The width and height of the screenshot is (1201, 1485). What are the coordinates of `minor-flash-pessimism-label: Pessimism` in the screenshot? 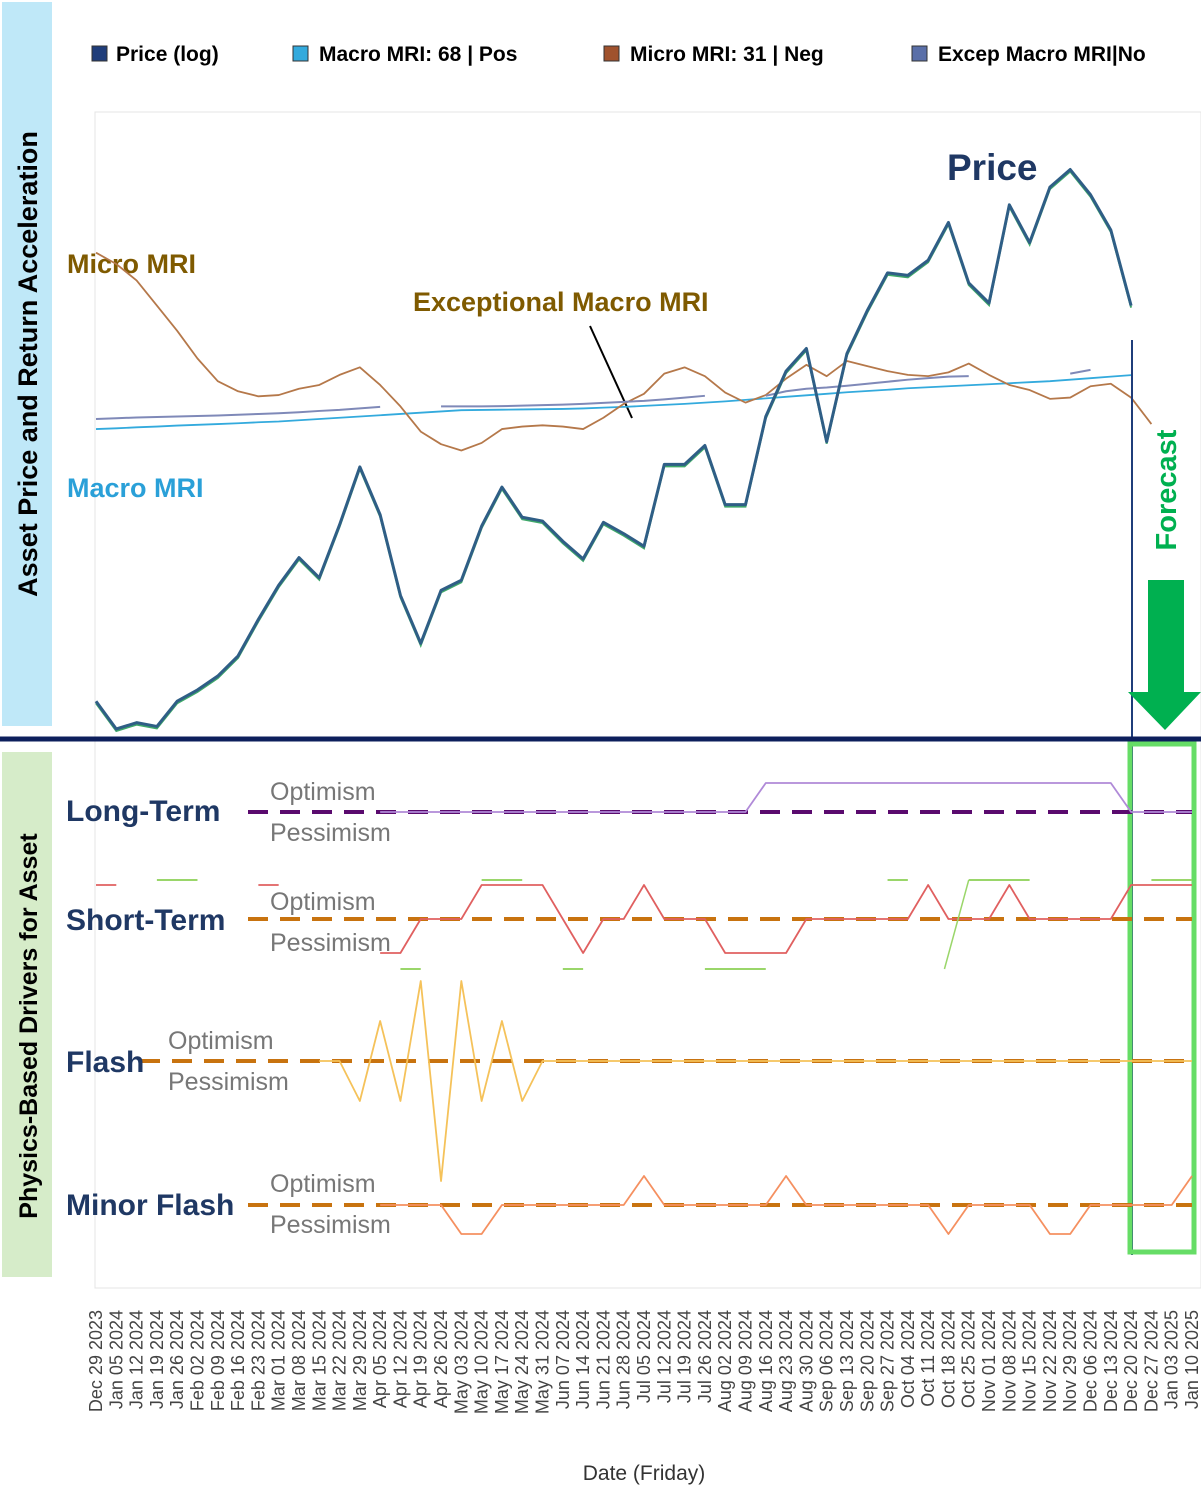 It's located at (330, 1225).